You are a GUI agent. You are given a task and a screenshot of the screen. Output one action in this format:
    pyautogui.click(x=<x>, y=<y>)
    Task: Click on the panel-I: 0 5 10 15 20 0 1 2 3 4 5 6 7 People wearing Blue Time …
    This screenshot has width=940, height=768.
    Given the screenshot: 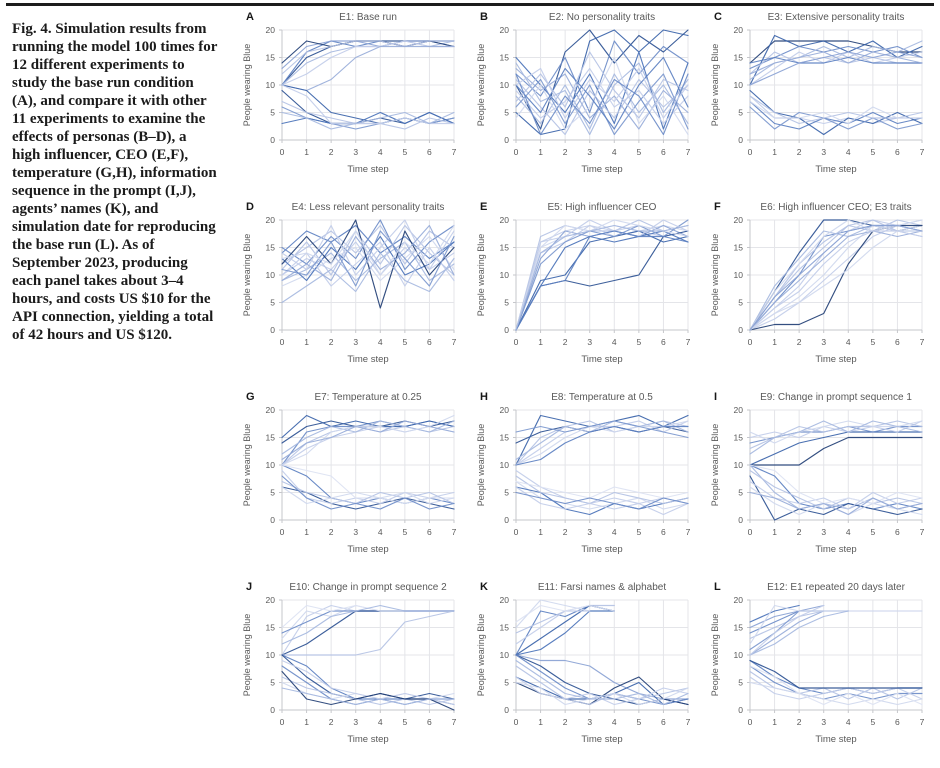 What is the action you would take?
    pyautogui.click(x=821, y=479)
    